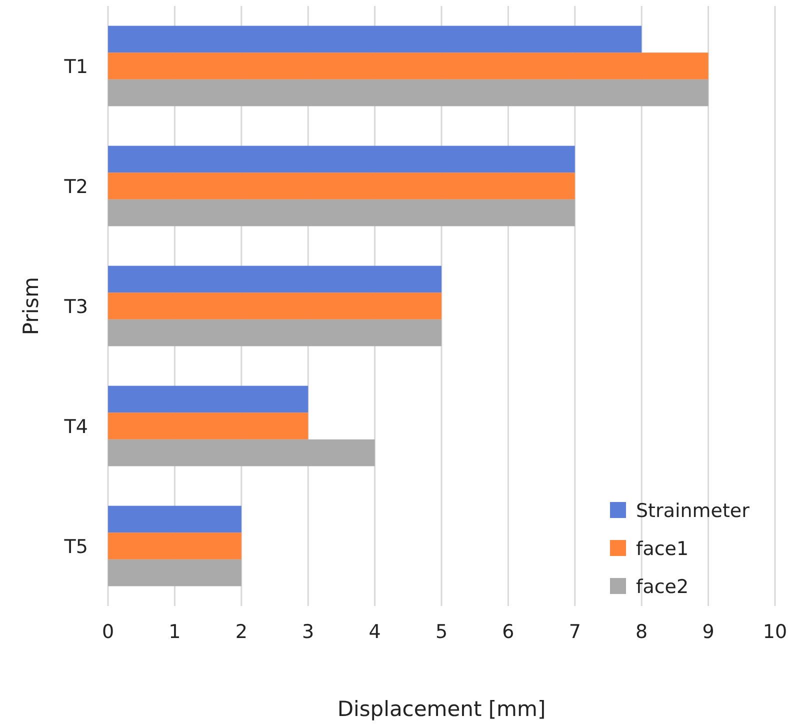 Image resolution: width=792 pixels, height=726 pixels. What do you see at coordinates (508, 632) in the screenshot?
I see `x-tick-label: 6` at bounding box center [508, 632].